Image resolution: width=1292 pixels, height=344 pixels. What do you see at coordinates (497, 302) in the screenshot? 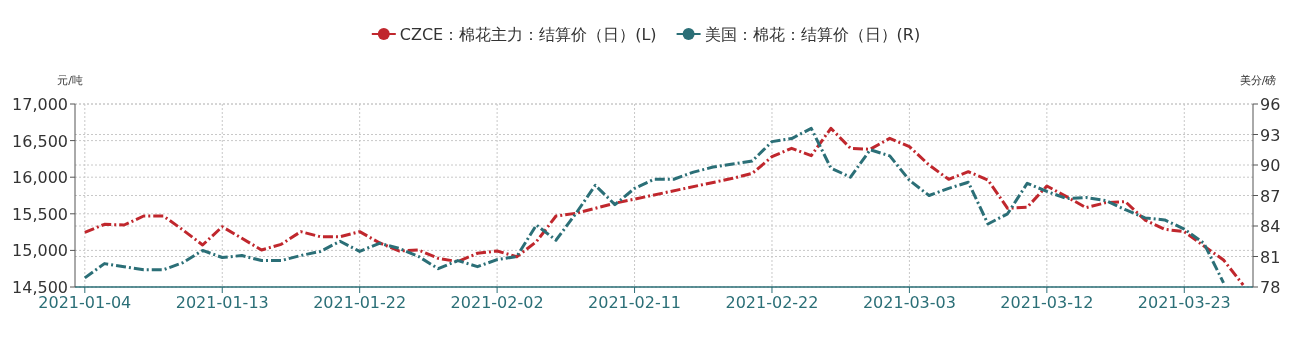
I see `x-tick-label: 2021-02-02` at bounding box center [497, 302].